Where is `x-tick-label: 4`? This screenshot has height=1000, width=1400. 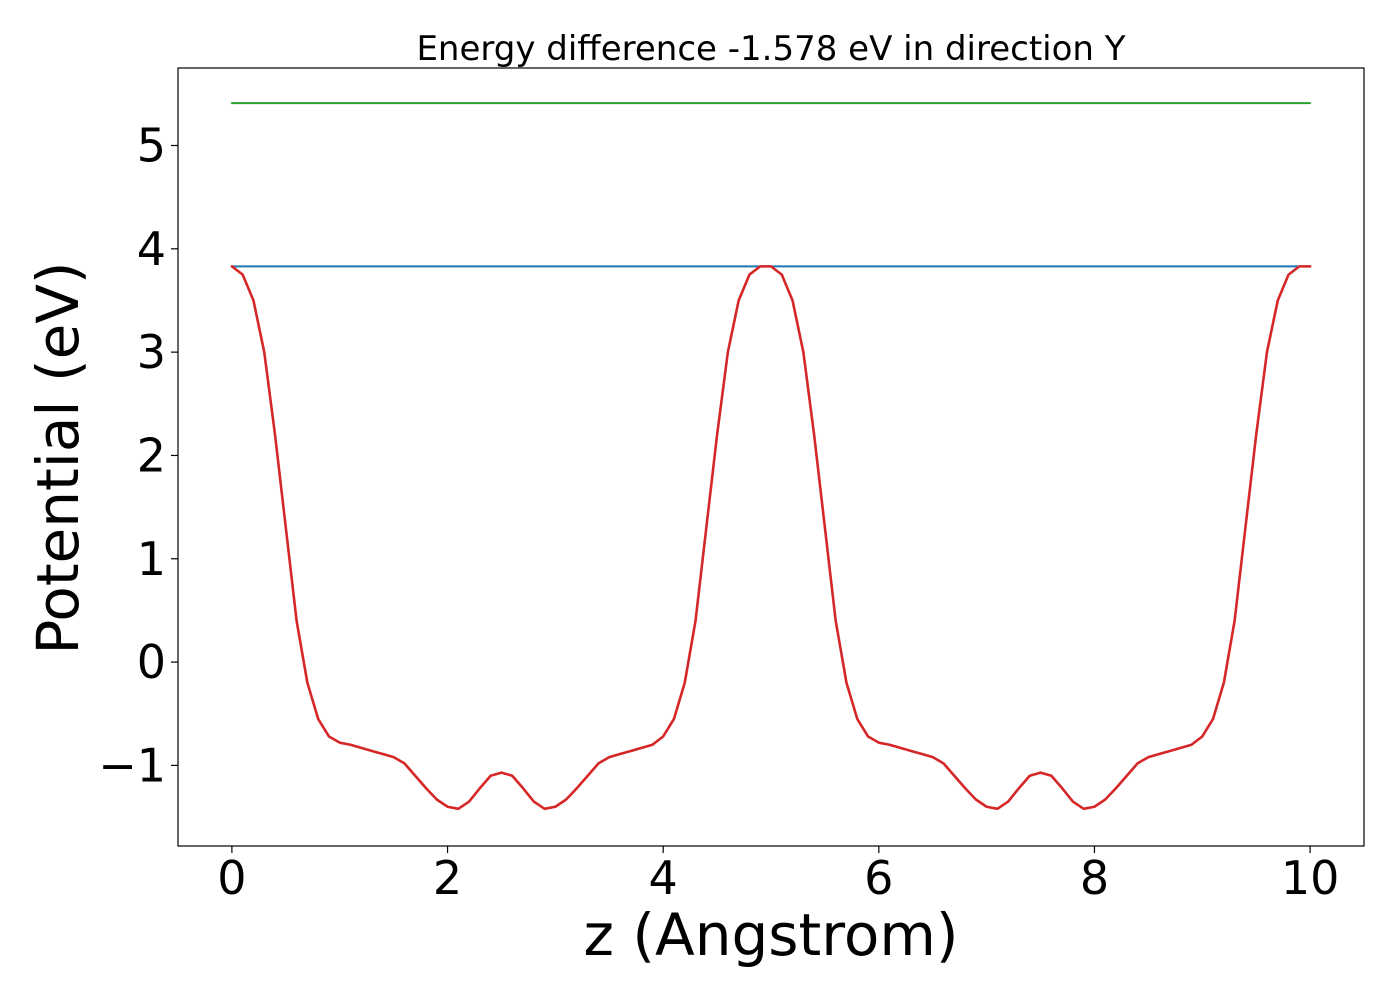 x-tick-label: 4 is located at coordinates (663, 878).